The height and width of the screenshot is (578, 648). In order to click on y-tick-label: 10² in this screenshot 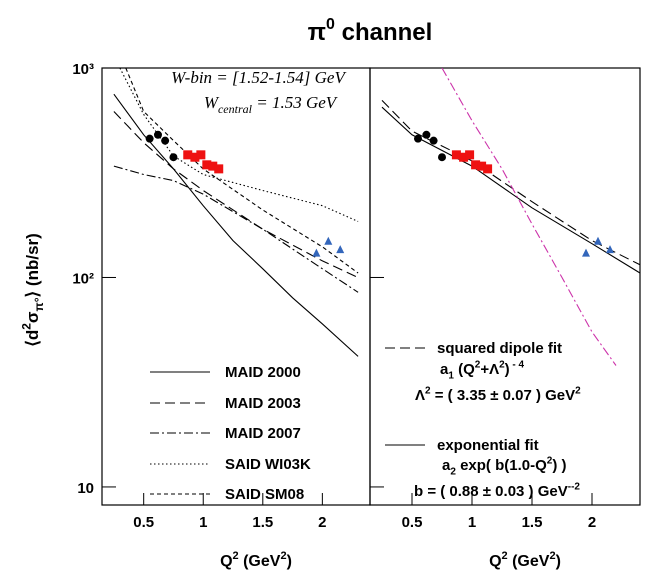, I will do `click(83, 278)`.